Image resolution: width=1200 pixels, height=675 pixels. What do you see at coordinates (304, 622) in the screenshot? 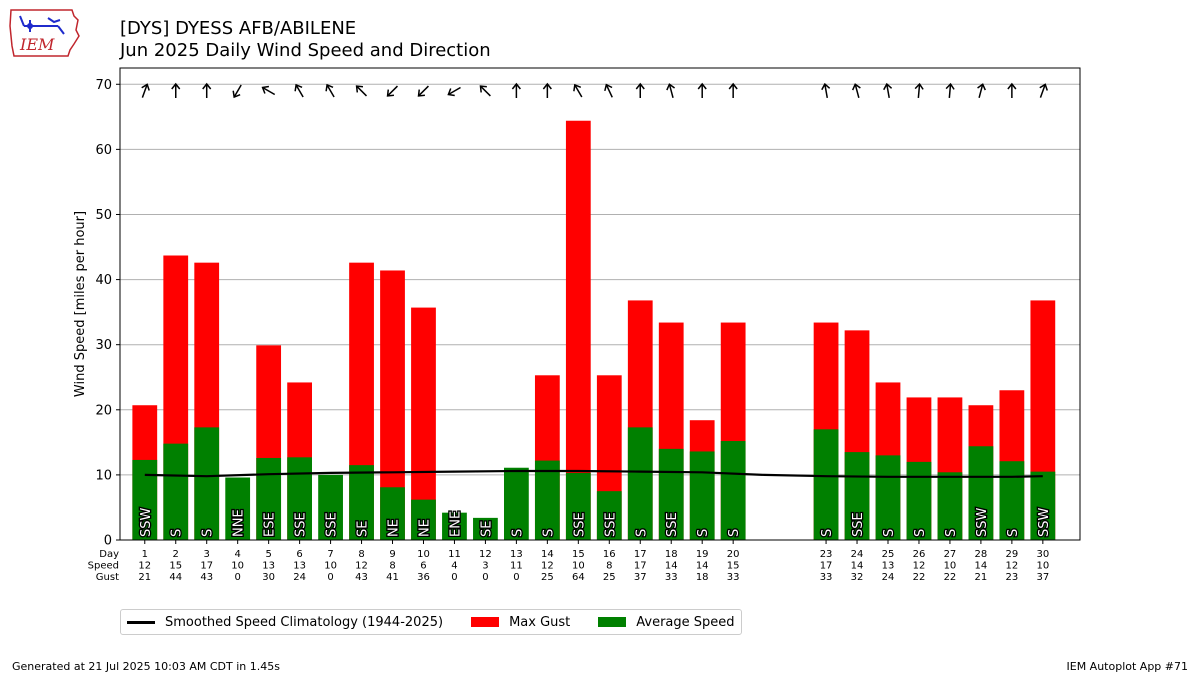
I see `legend-label-climatology: Smoothed Speed Climatology (1944-2025)` at bounding box center [304, 622].